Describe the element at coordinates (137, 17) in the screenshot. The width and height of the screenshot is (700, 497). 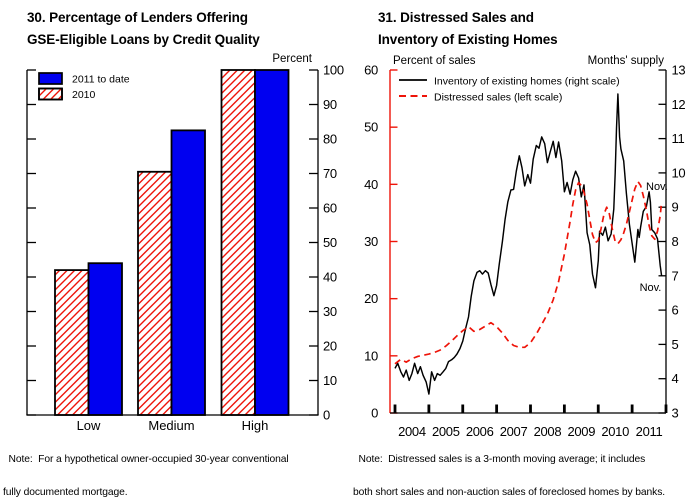
I see `chart-30-title-line-1: 30. Percentage of Lenders Offering` at that location.